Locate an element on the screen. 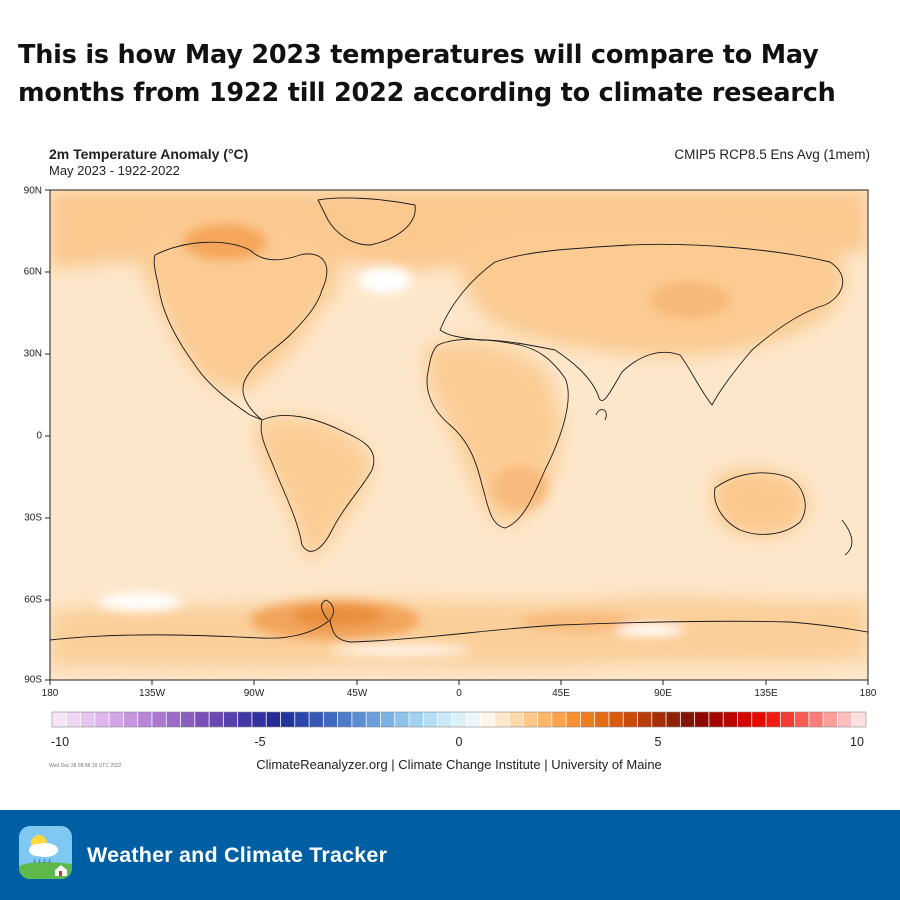 The width and height of the screenshot is (900, 900). lat-label-60s: 60S is located at coordinates (33, 600).